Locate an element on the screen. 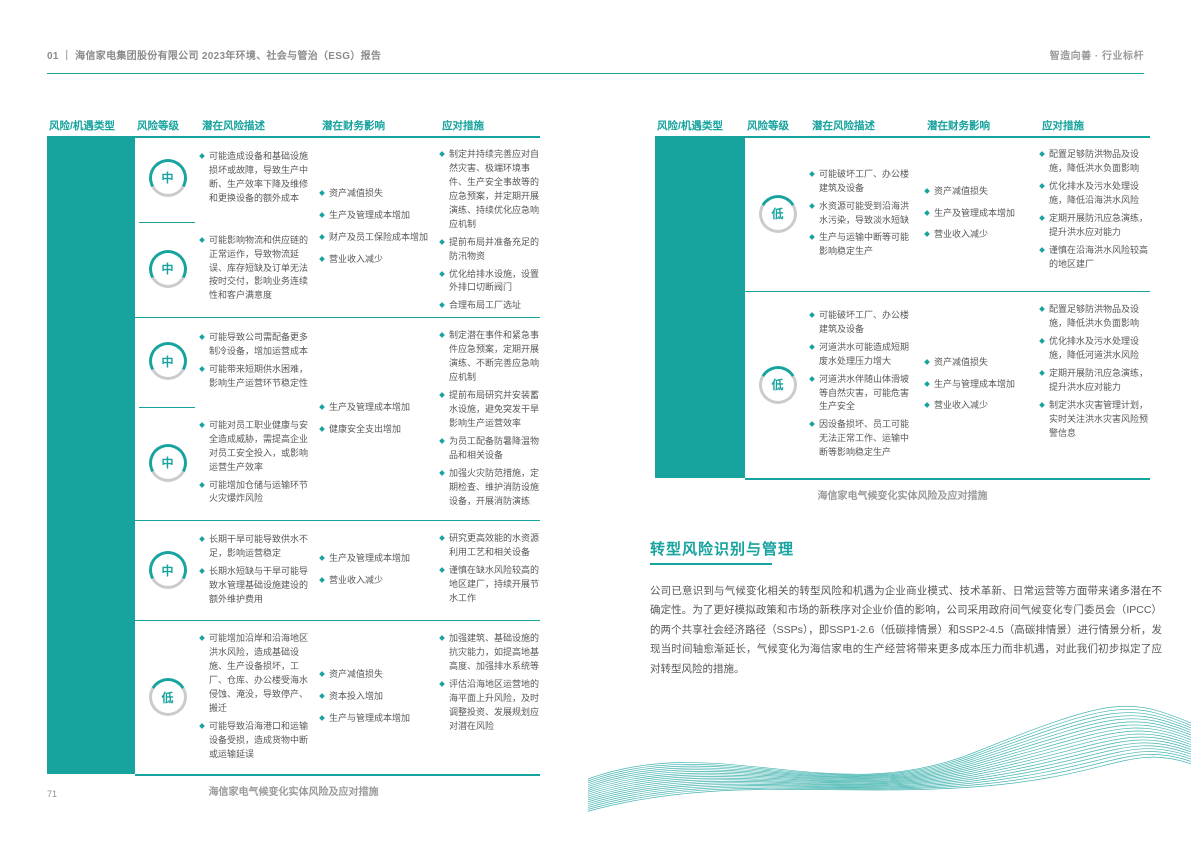  table-bottom-rule is located at coordinates (337, 774).